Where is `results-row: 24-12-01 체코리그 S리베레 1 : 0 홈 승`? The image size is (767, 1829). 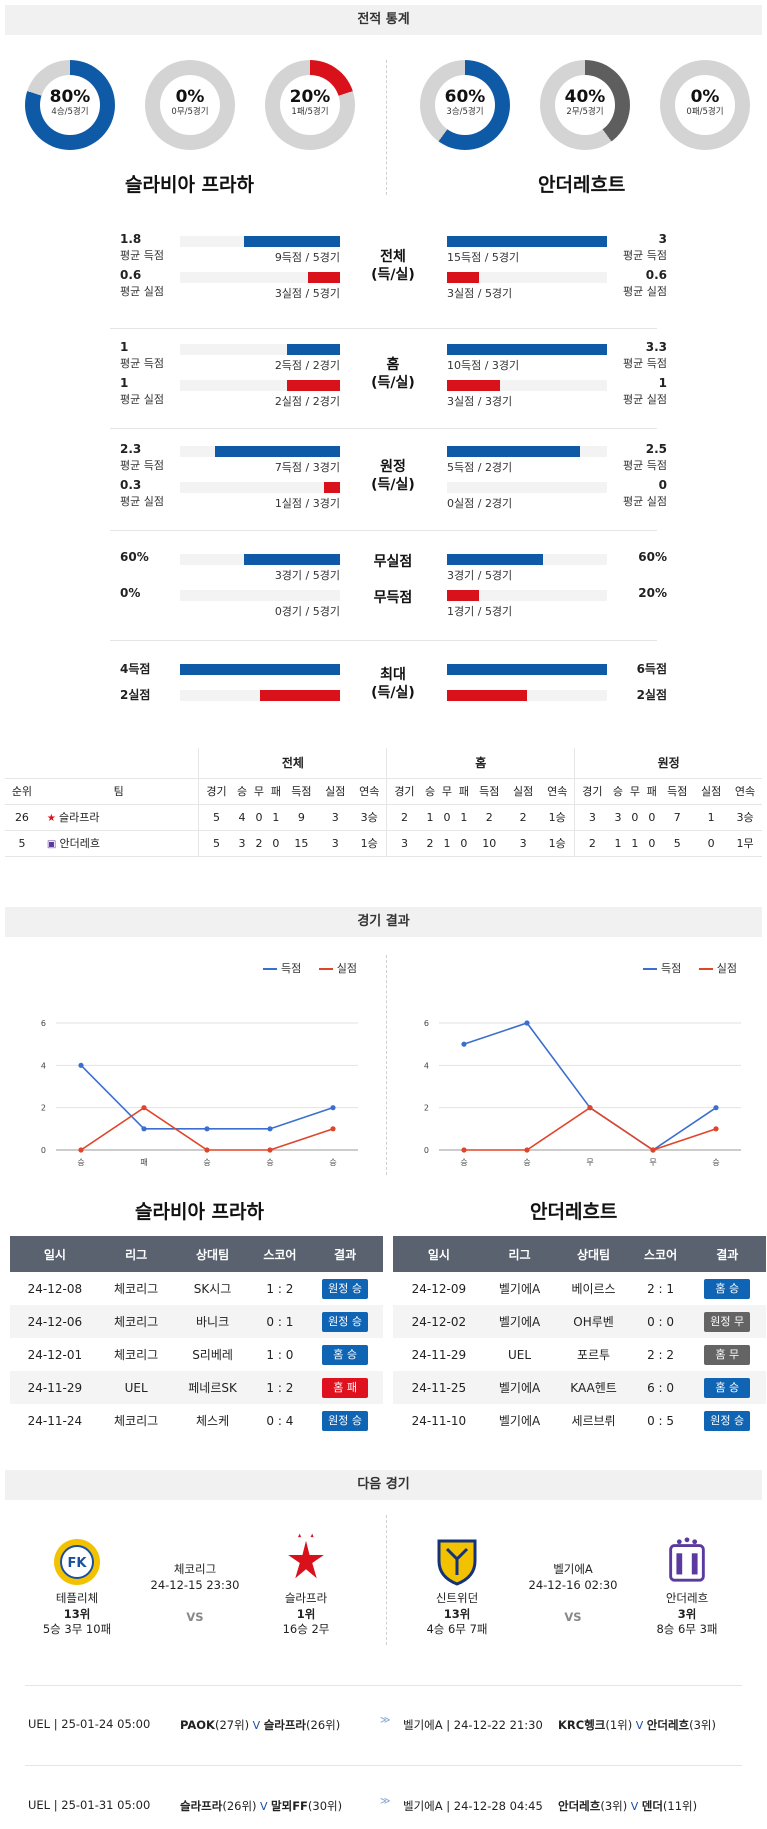 results-row: 24-12-01 체코리그 S리베레 1 : 0 홈 승 is located at coordinates (196, 1354).